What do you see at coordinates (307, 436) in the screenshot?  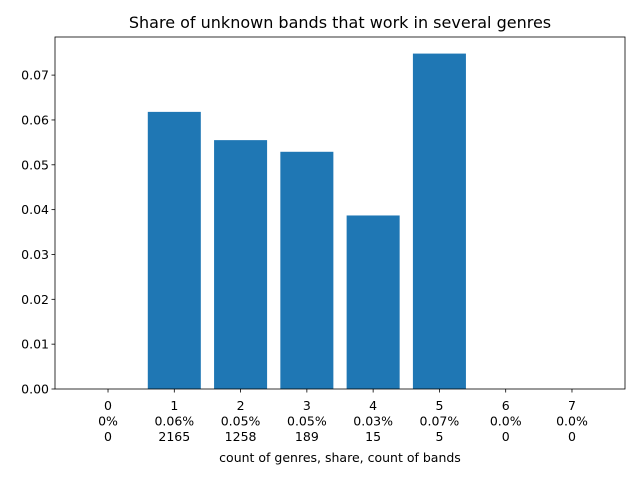 I see `x-tick-label: 189` at bounding box center [307, 436].